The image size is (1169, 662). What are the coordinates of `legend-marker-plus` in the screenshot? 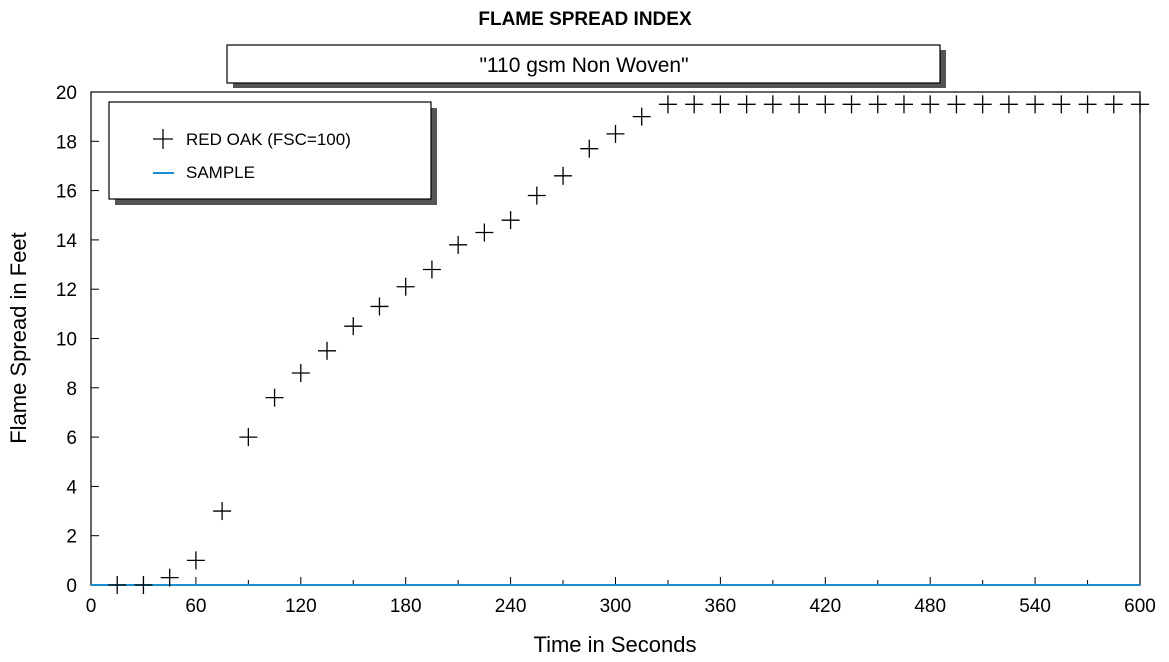 It's located at (163, 139).